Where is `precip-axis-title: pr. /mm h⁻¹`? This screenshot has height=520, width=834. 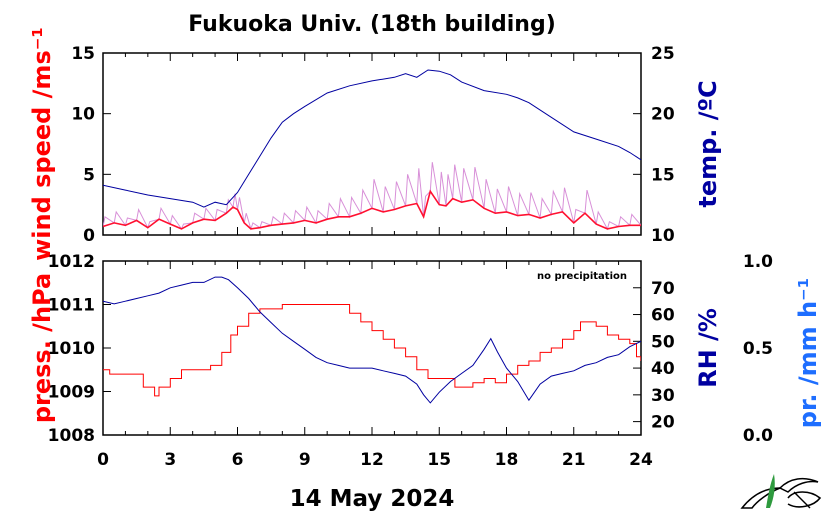
precip-axis-title: pr. /mm h⁻¹ is located at coordinates (808, 353).